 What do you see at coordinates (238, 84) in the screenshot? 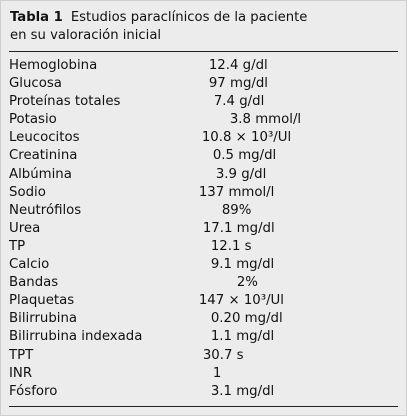
I see `row-value: 97 mg/dl` at bounding box center [238, 84].